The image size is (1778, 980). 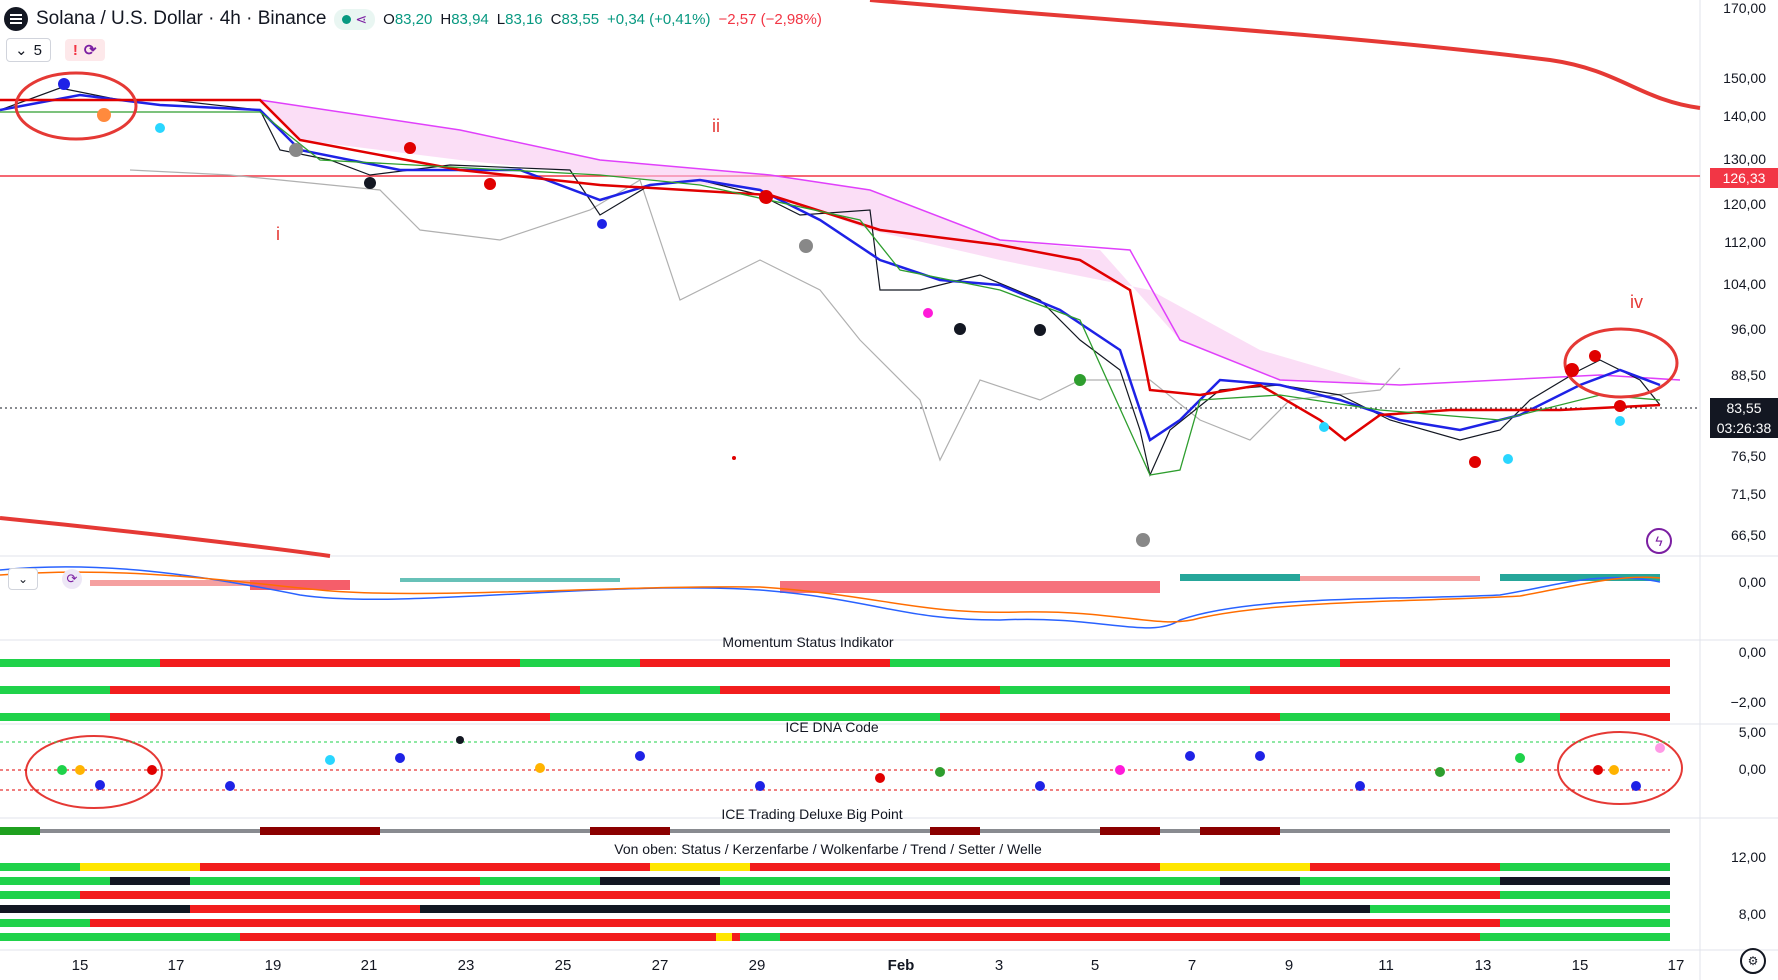 What do you see at coordinates (181, 18) in the screenshot?
I see `symbol-title: Solana / U.S. Dollar · 4h · Binance` at bounding box center [181, 18].